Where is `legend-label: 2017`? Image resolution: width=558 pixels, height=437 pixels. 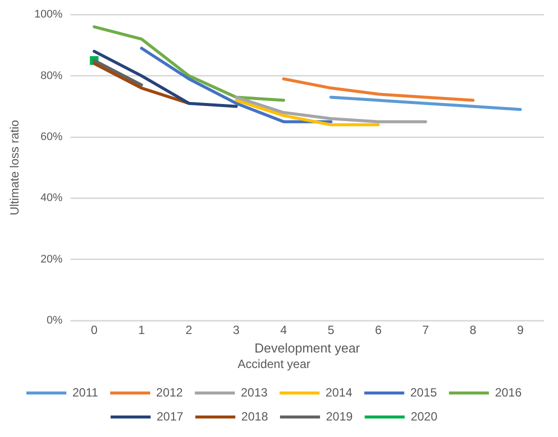 legend-label: 2017 is located at coordinates (170, 416).